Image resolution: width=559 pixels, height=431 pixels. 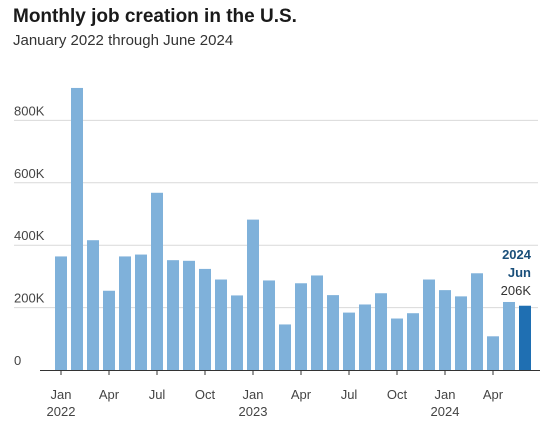 I want to click on y-tick-label: 200K, so click(x=29, y=298).